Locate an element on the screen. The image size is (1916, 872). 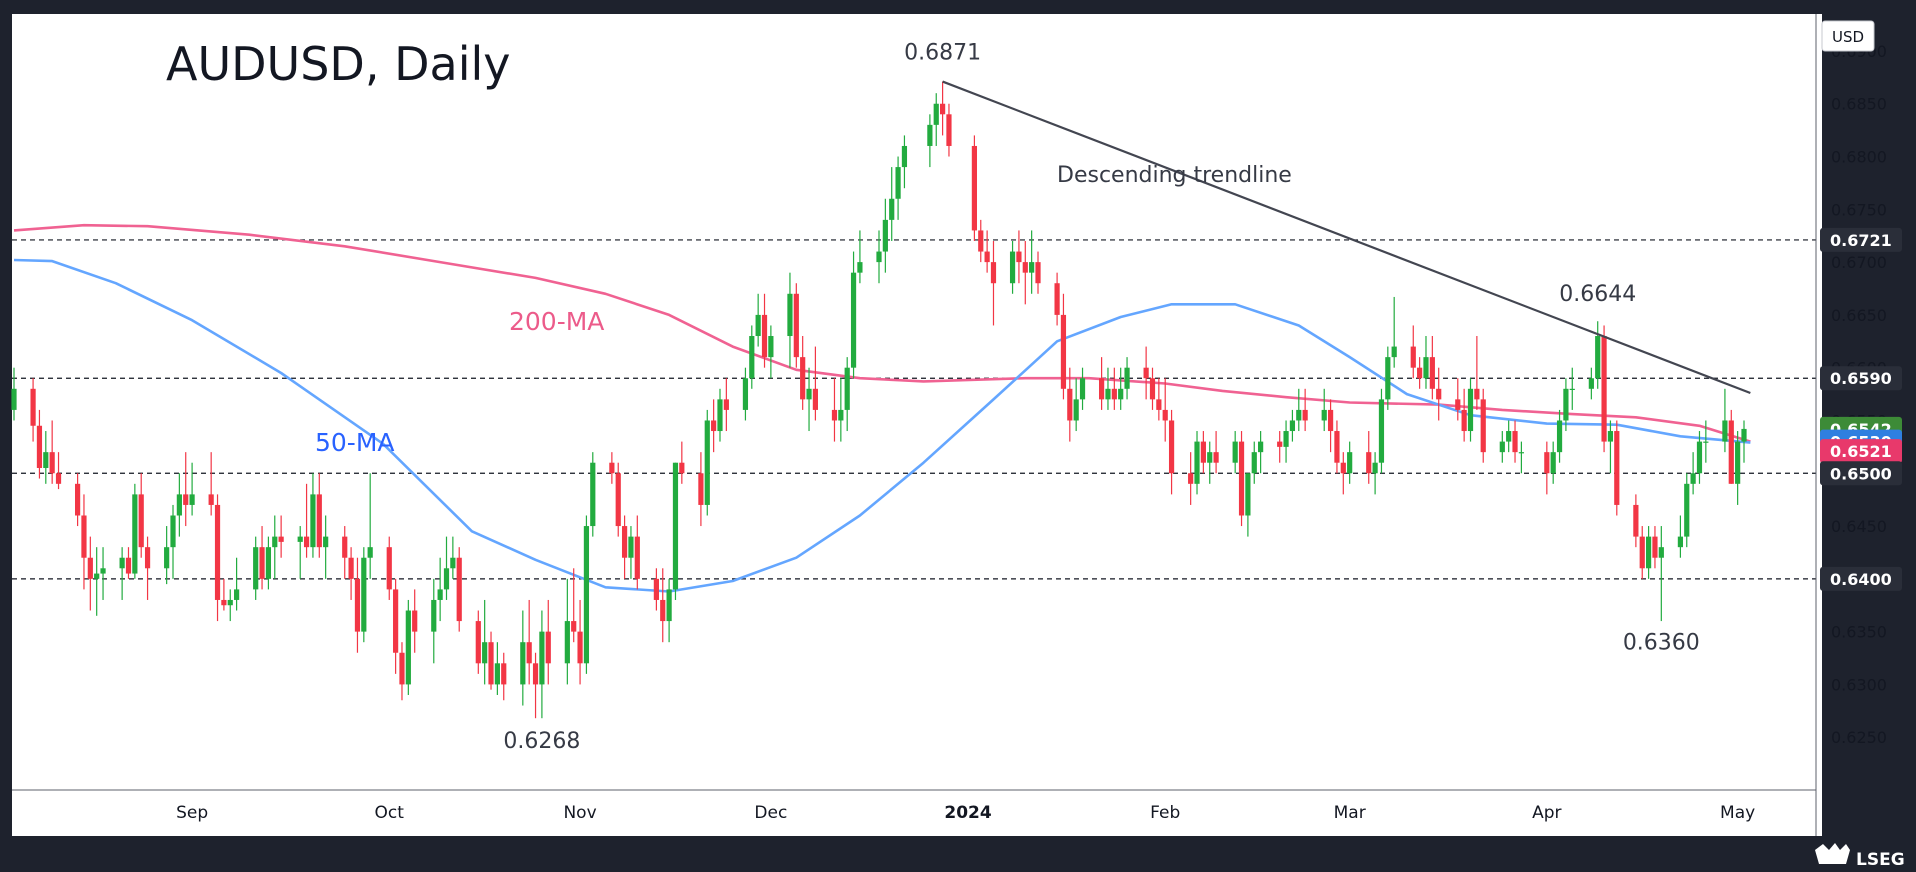
price-tag-label: 0.6500 is located at coordinates (1861, 473).